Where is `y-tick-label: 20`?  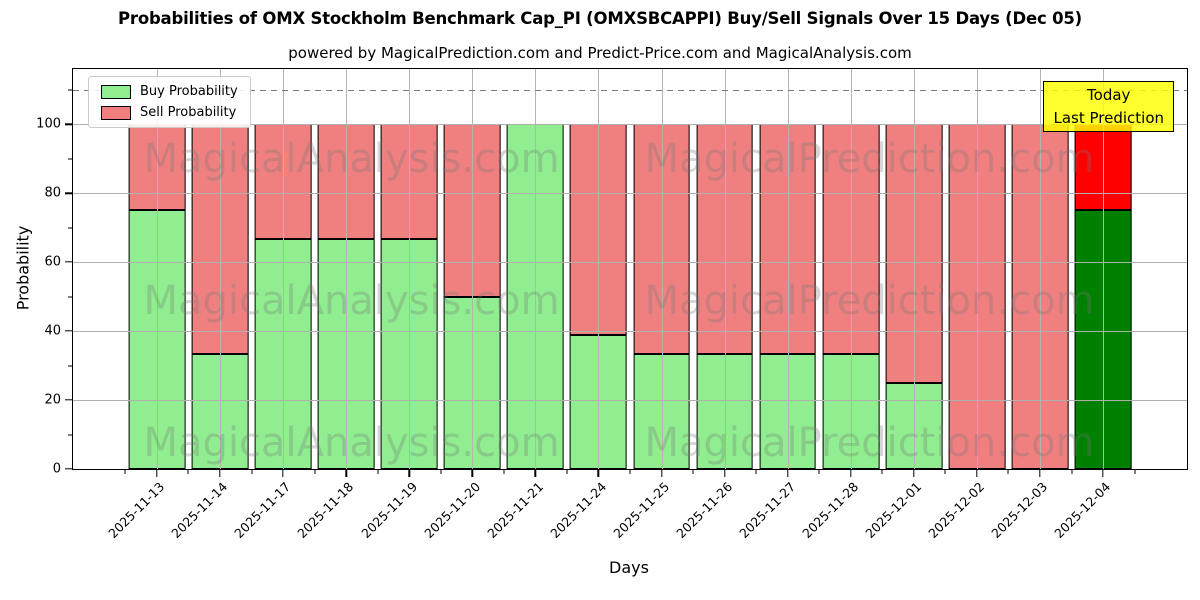
y-tick-label: 20 is located at coordinates (52, 400).